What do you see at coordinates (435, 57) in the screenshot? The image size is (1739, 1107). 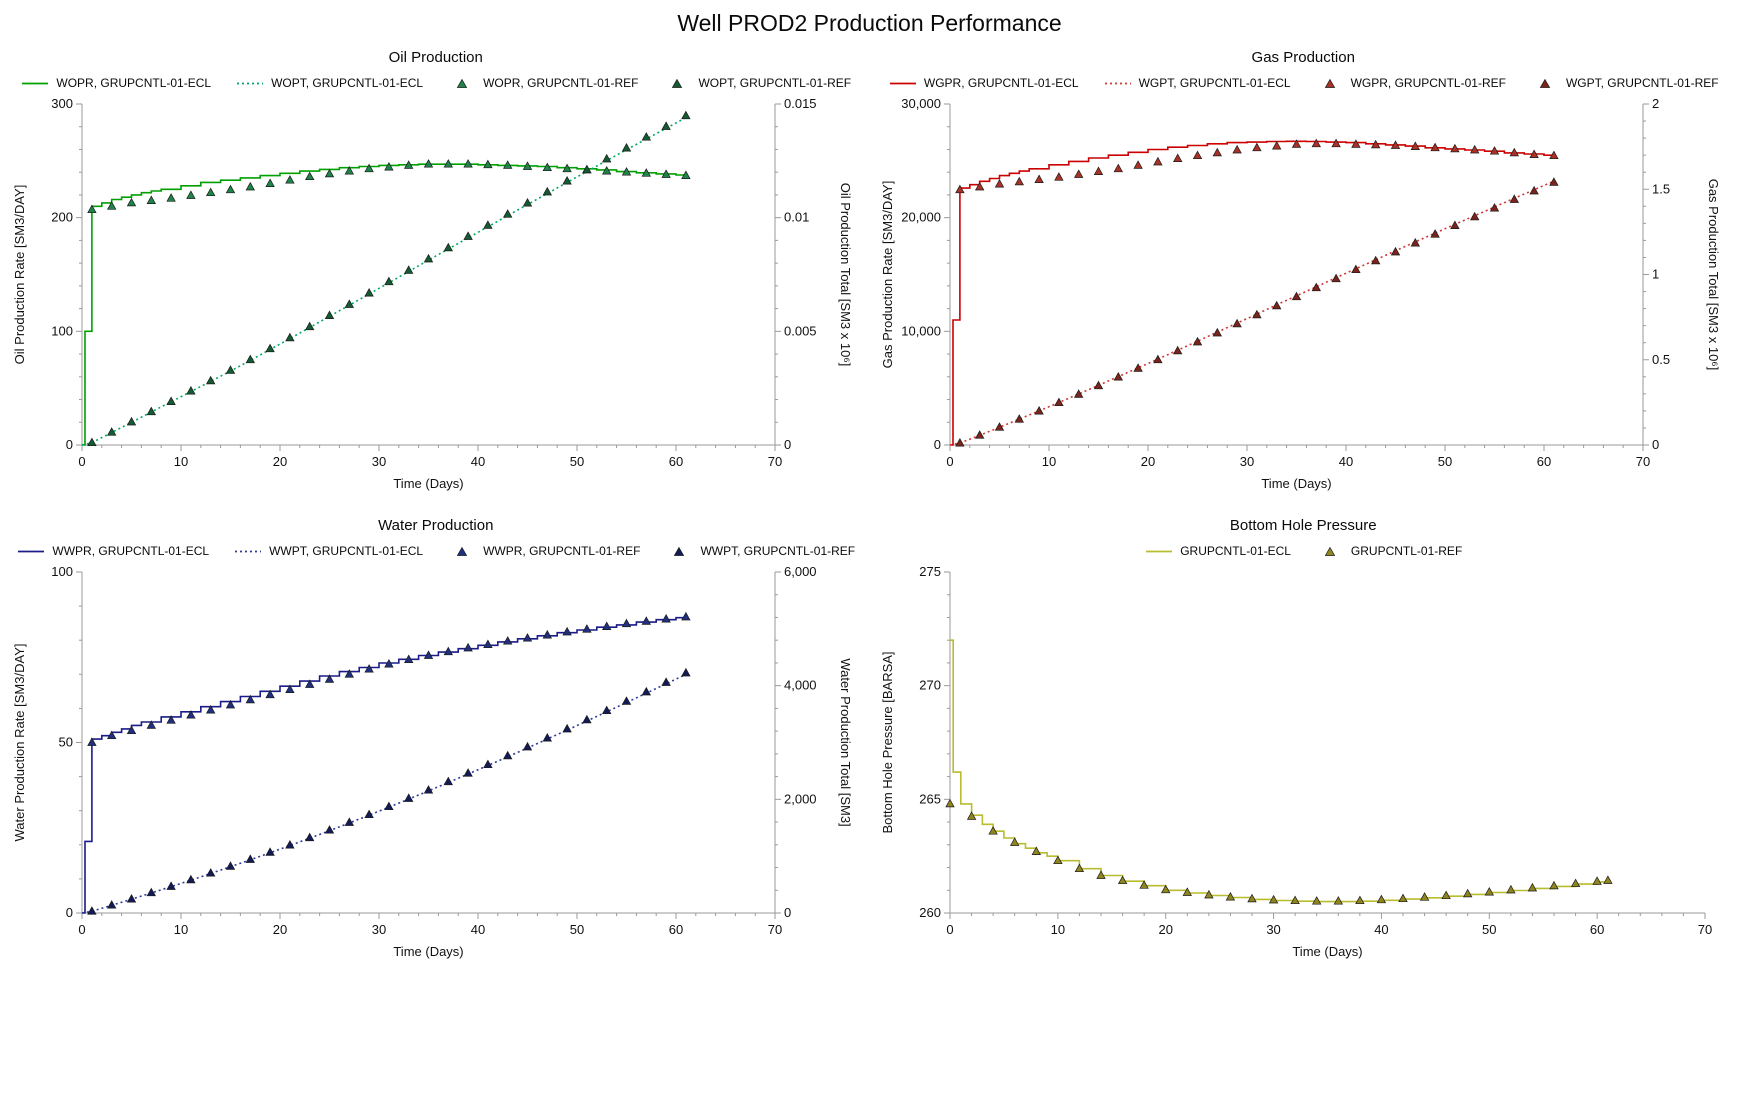 I see `chart-title-oil: Oil Production` at bounding box center [435, 57].